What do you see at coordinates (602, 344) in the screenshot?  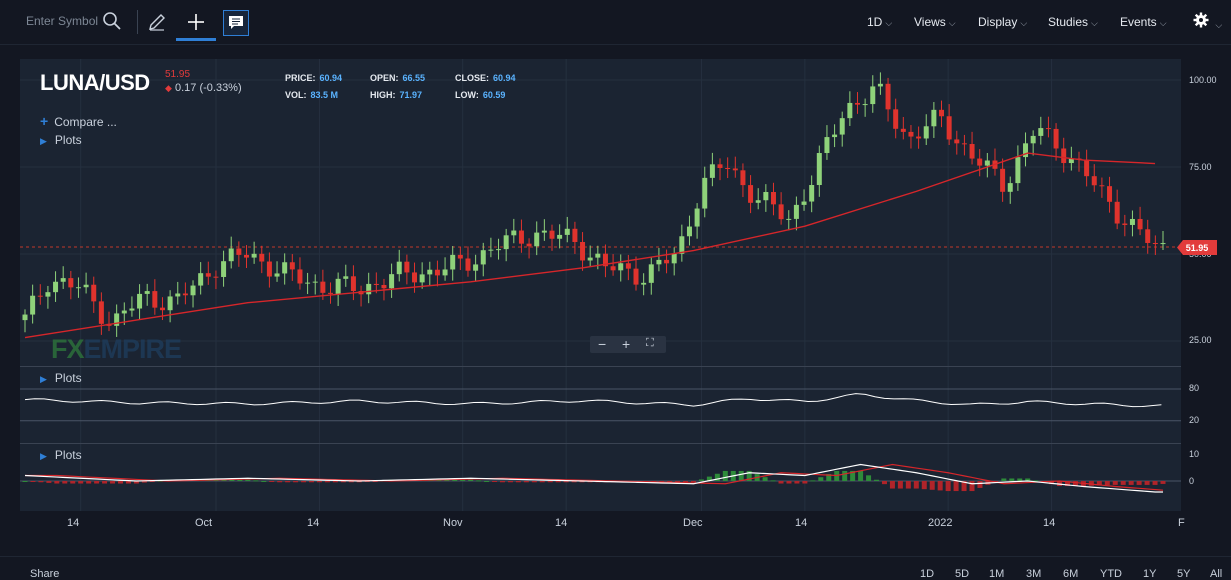 I see `zoom-out-button: −` at bounding box center [602, 344].